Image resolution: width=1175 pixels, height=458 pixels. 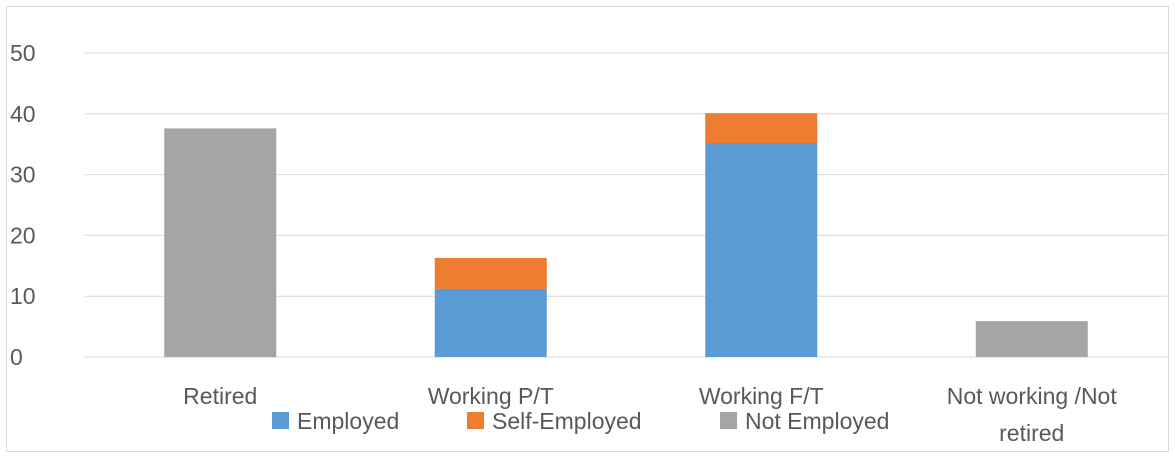 I want to click on bar-working-f-t-self-employed, so click(x=761, y=128).